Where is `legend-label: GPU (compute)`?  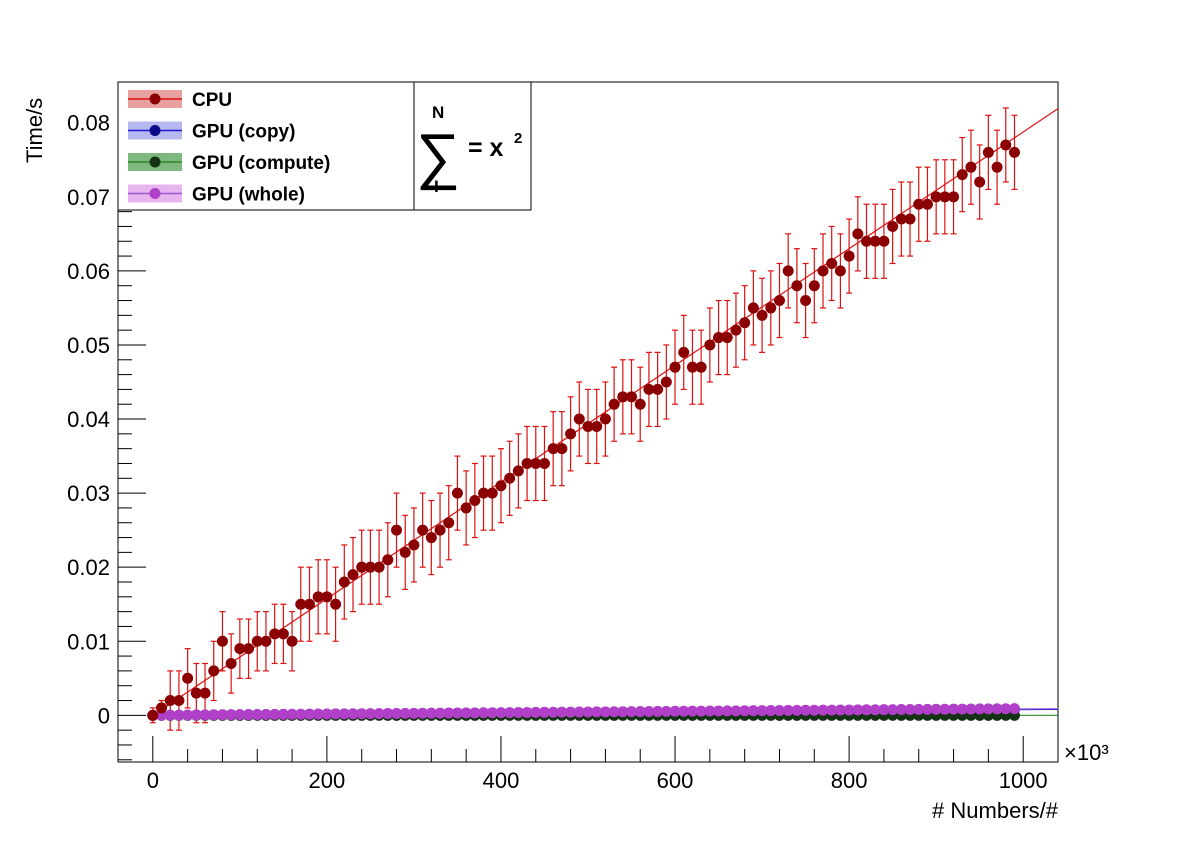 legend-label: GPU (compute) is located at coordinates (261, 163).